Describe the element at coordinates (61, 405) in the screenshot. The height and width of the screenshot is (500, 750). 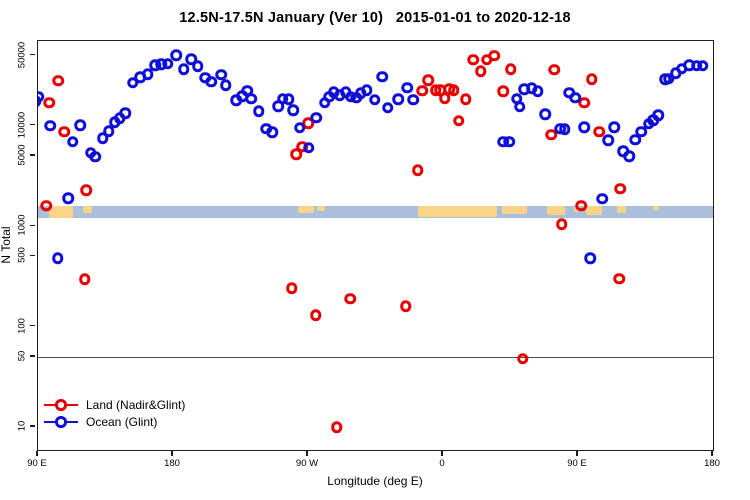
I see `land-series-symbol-icon` at that location.